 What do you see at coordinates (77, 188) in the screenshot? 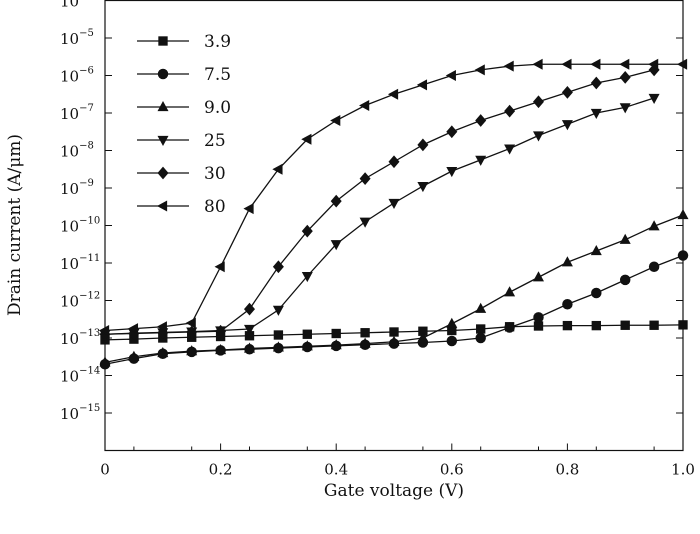
I see `y-tick-label: 10⁻⁹` at bounding box center [77, 188].